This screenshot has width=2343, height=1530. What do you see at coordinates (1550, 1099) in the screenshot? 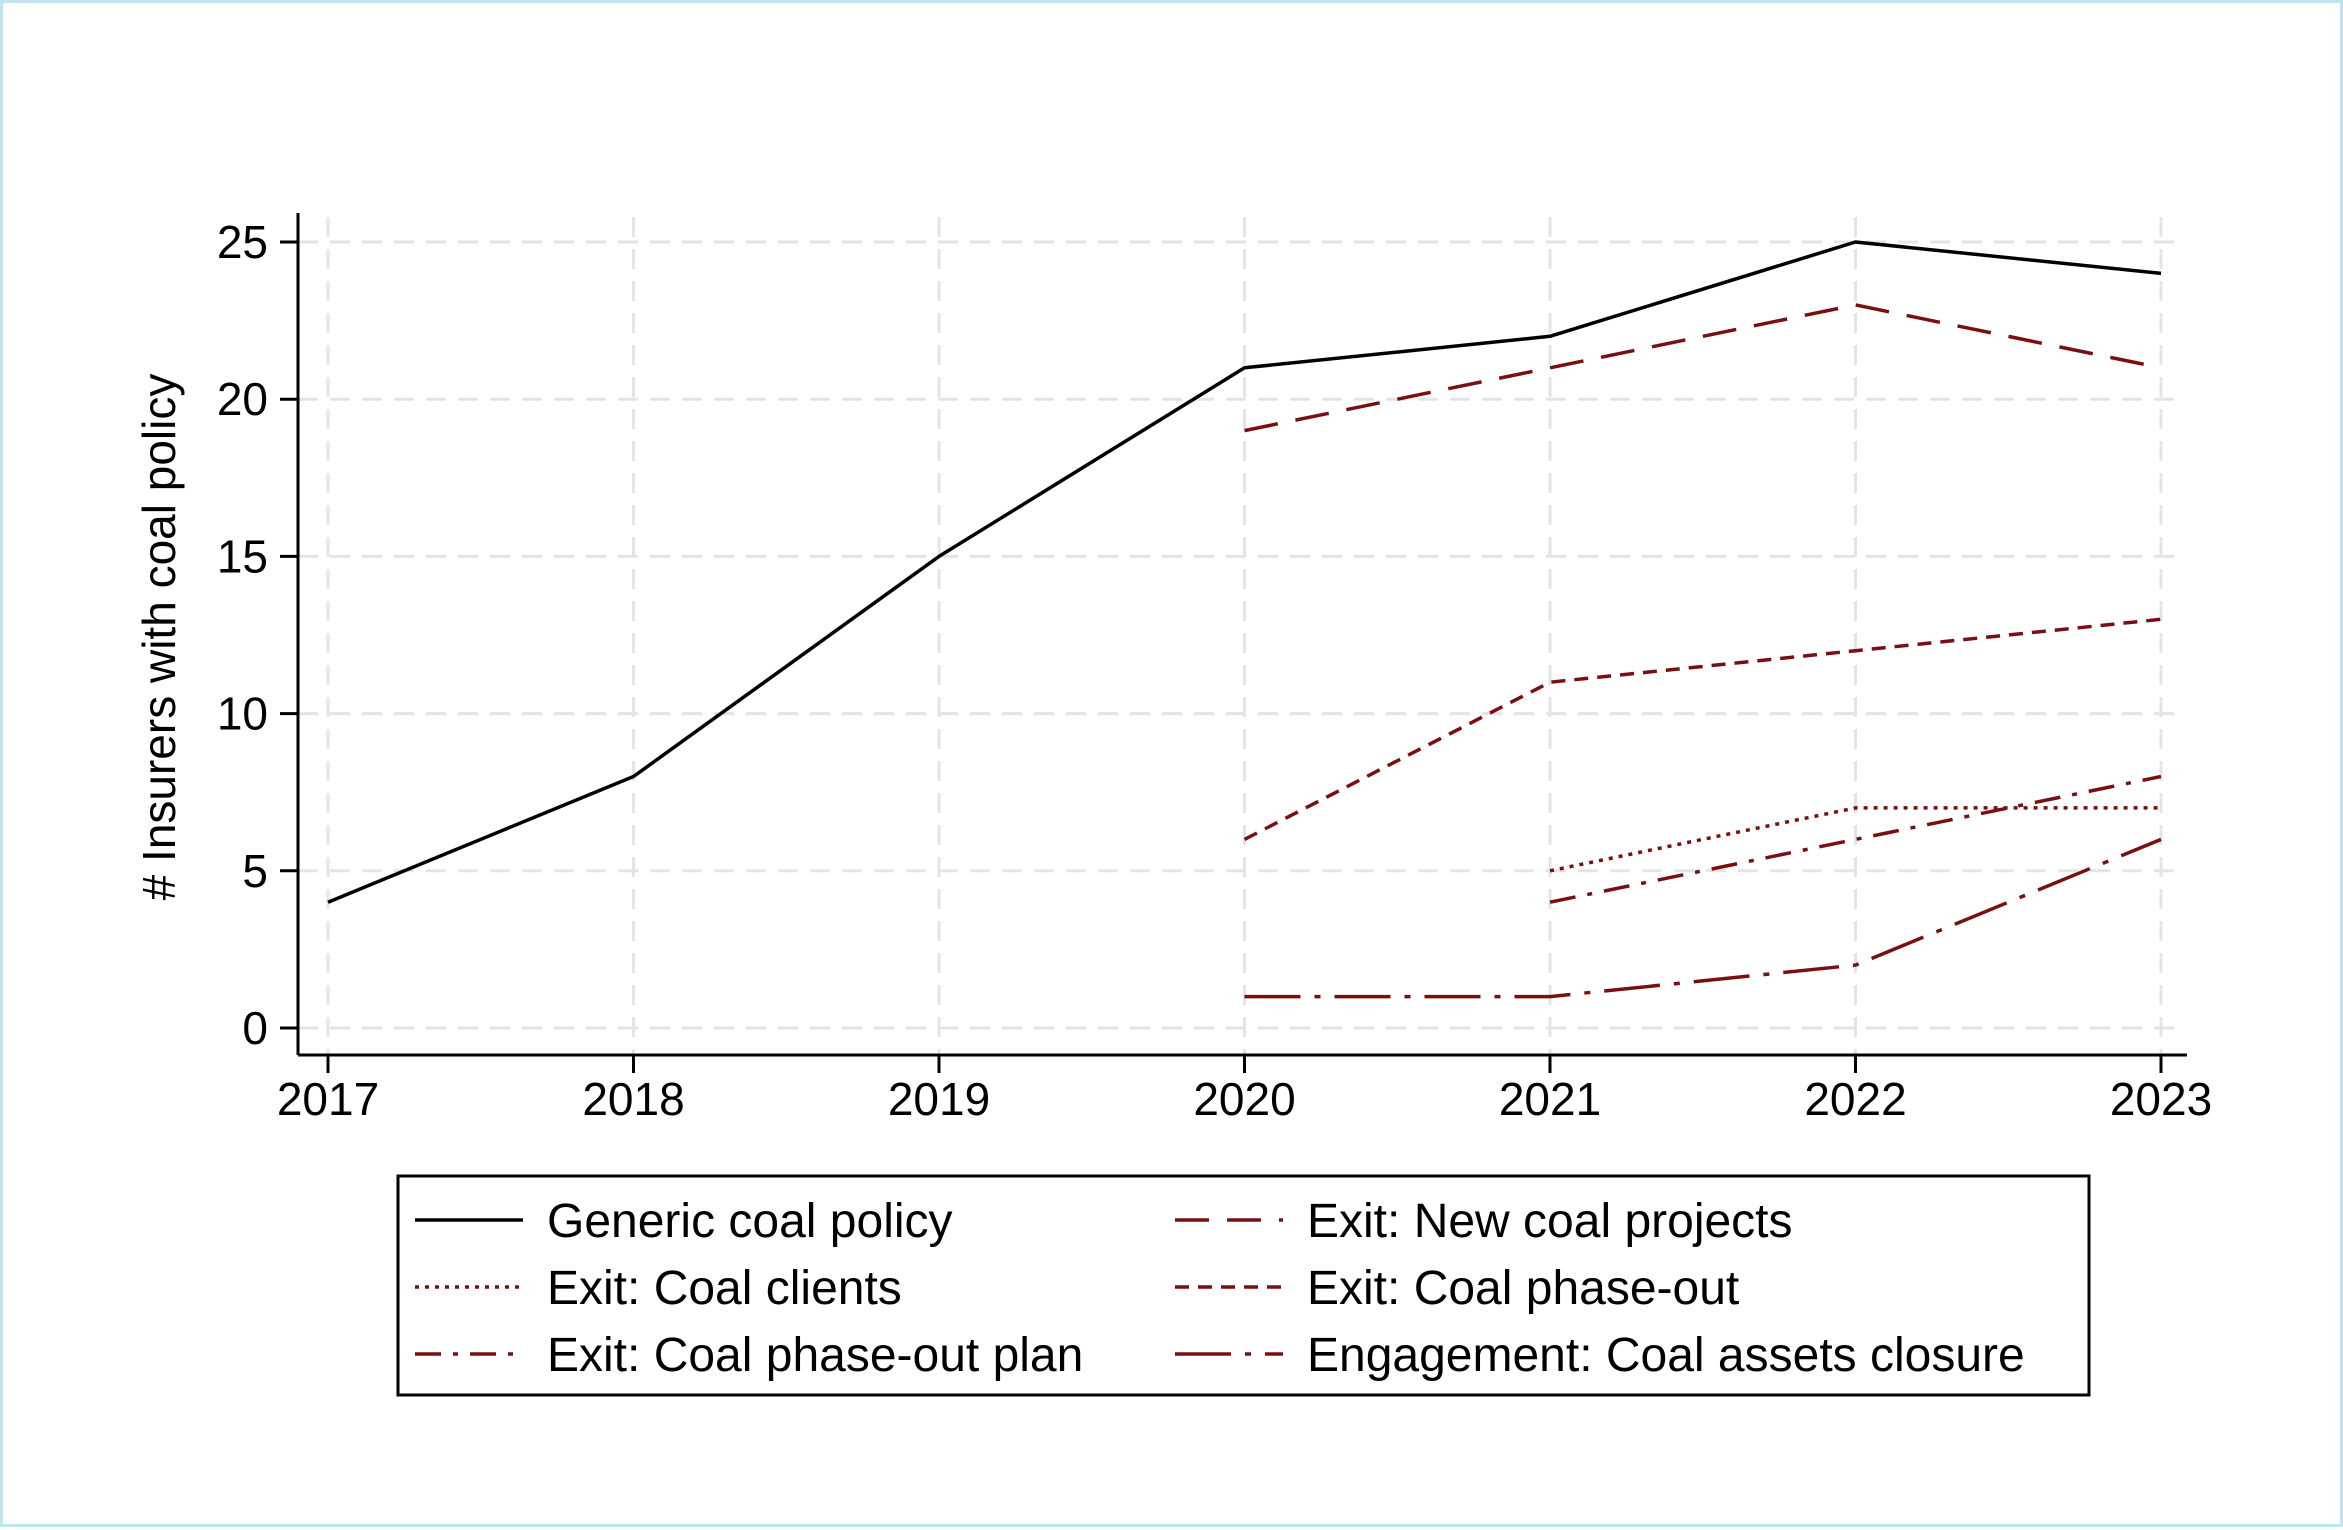
I see `x-tick-label: 2021` at bounding box center [1550, 1099].